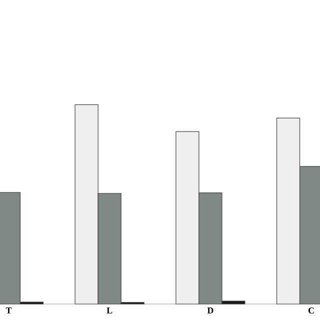  I want to click on x-tick-label: L, so click(109, 311).